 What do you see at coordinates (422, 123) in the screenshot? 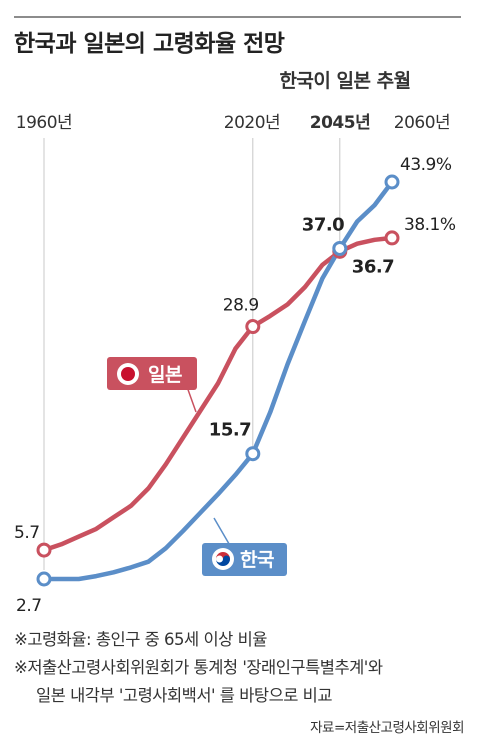
I see `x-tick-label-2060: 2060년` at bounding box center [422, 123].